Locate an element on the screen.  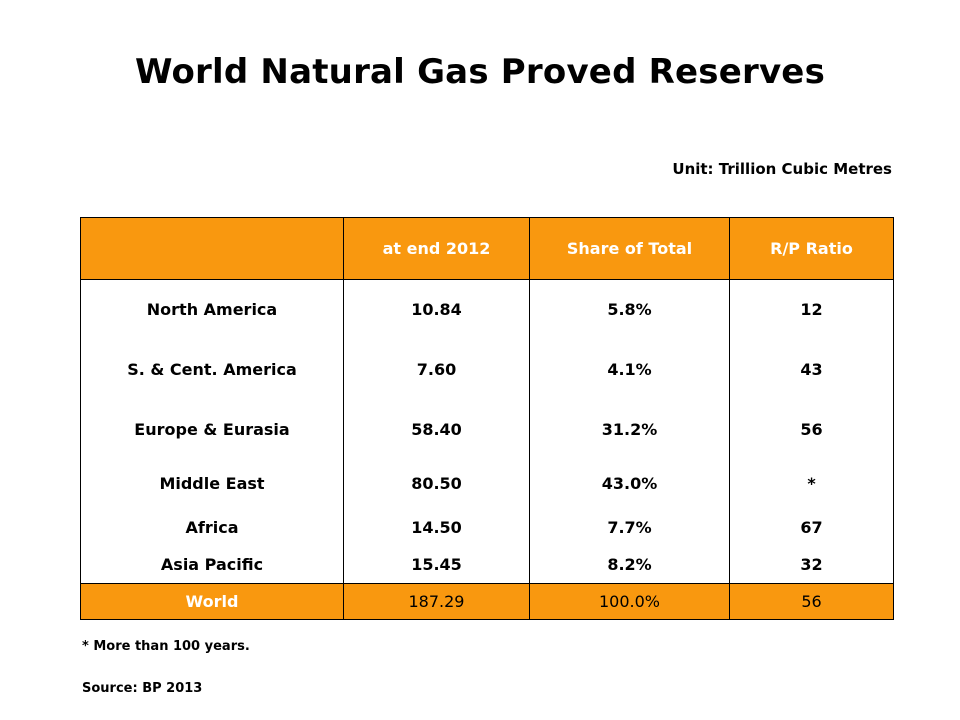
header-cell-region is located at coordinates (212, 248).